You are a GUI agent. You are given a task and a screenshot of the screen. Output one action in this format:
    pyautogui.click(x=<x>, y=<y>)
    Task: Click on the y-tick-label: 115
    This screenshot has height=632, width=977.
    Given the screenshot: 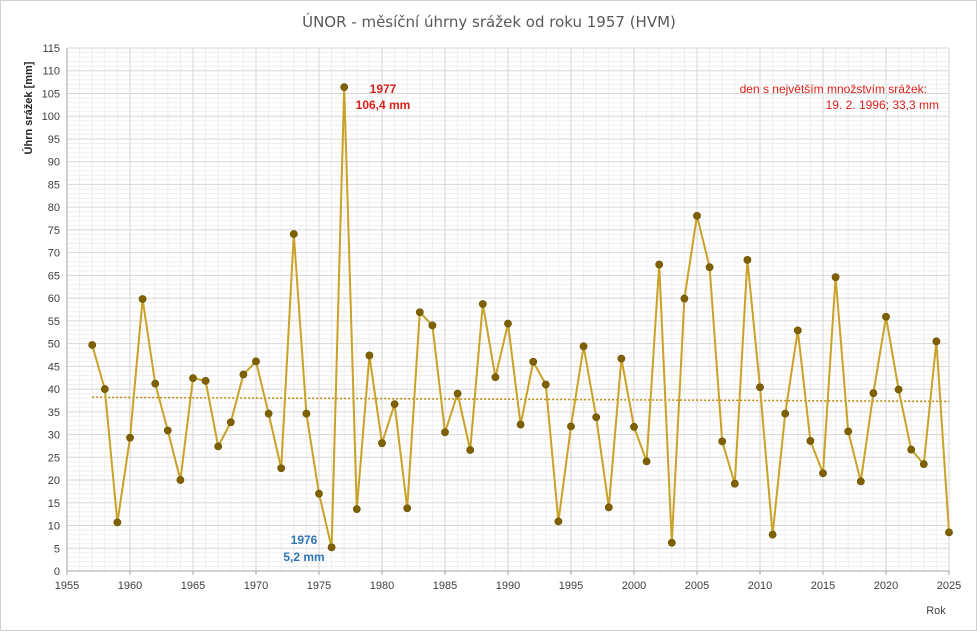 What is the action you would take?
    pyautogui.click(x=51, y=49)
    